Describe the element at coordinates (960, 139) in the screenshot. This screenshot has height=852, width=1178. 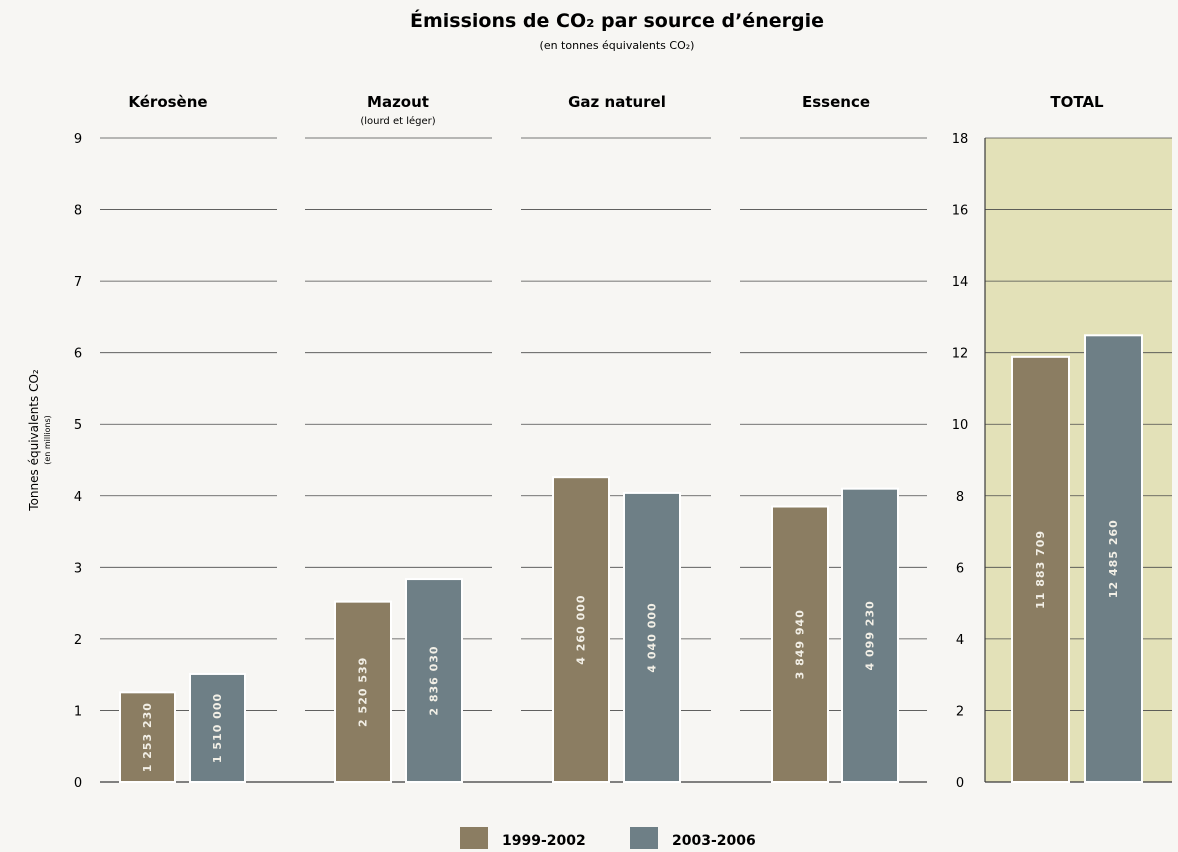
I see `y-tick-label: 18` at that location.